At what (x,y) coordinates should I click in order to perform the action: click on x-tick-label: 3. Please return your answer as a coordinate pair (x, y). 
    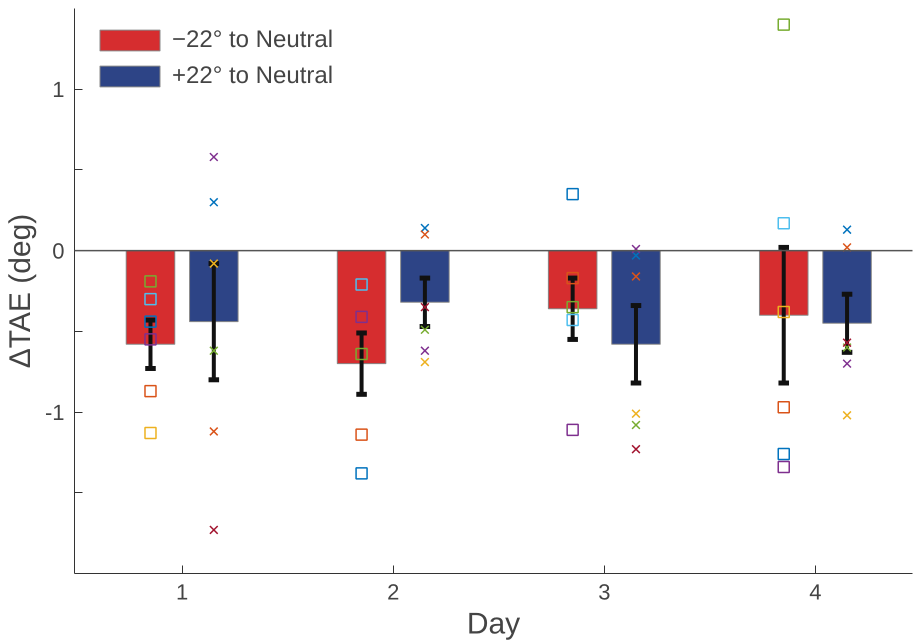
    Looking at the image, I should click on (604, 592).